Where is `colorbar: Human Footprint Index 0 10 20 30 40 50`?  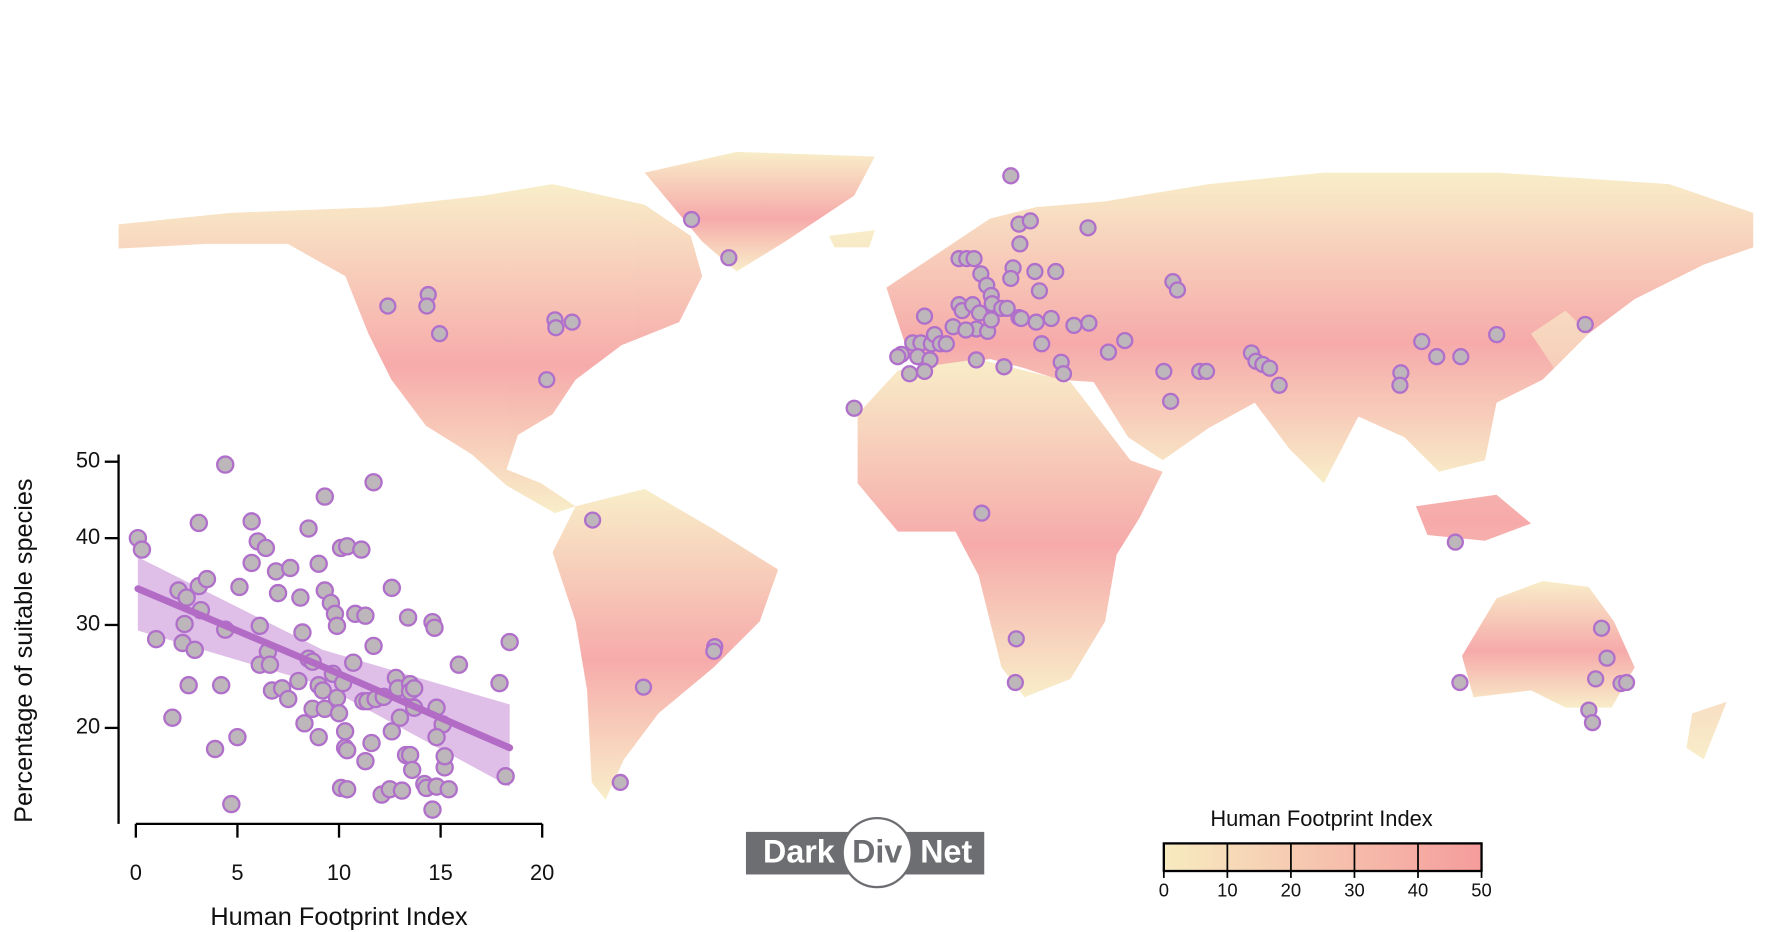
colorbar: Human Footprint Index 0 10 20 30 40 50 is located at coordinates (1325, 853).